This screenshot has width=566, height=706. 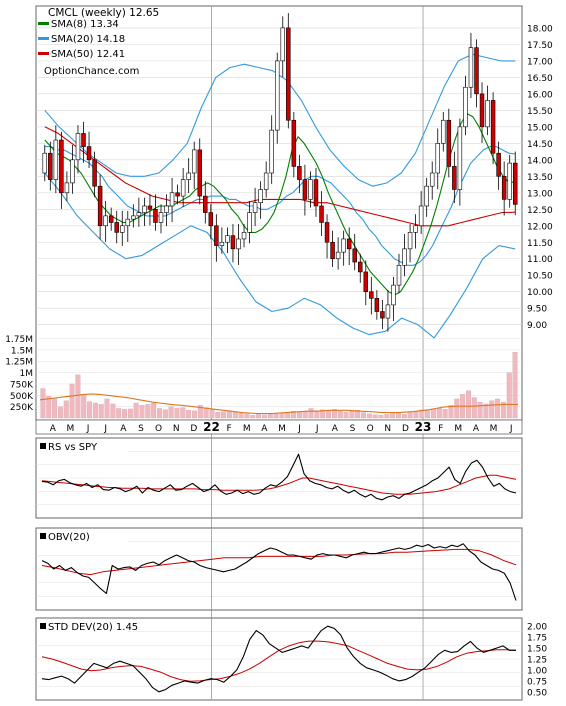 What do you see at coordinates (537, 628) in the screenshot?
I see `panel-tick-label: 2.00` at bounding box center [537, 628].